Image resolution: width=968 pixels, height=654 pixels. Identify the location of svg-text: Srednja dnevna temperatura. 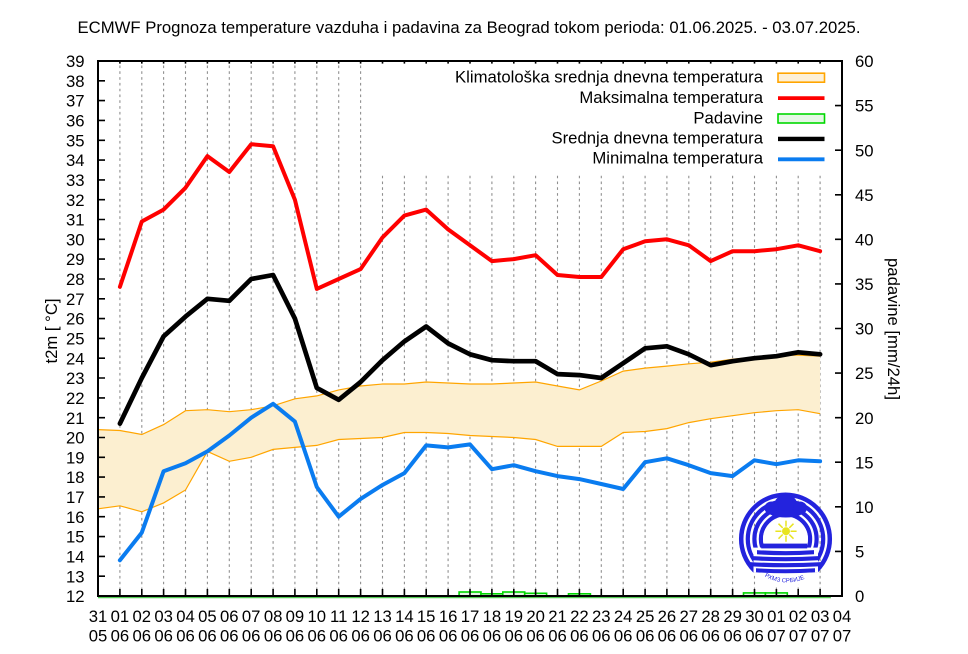
(657, 137).